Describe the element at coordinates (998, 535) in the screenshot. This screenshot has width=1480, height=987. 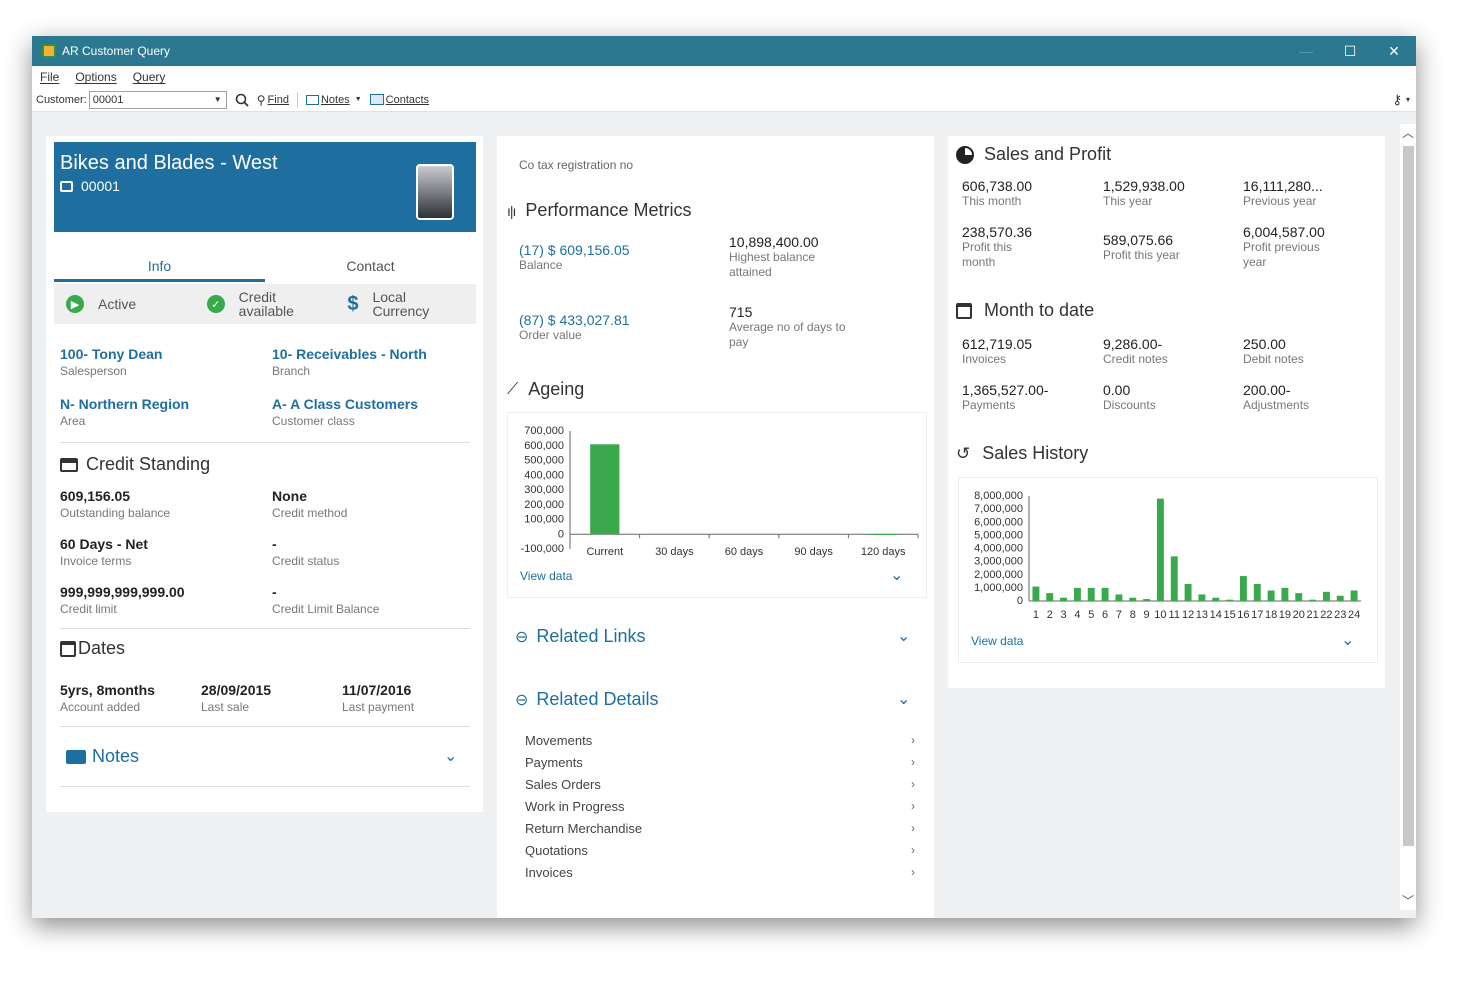
I see `y-tick-label: 5,000,000` at that location.